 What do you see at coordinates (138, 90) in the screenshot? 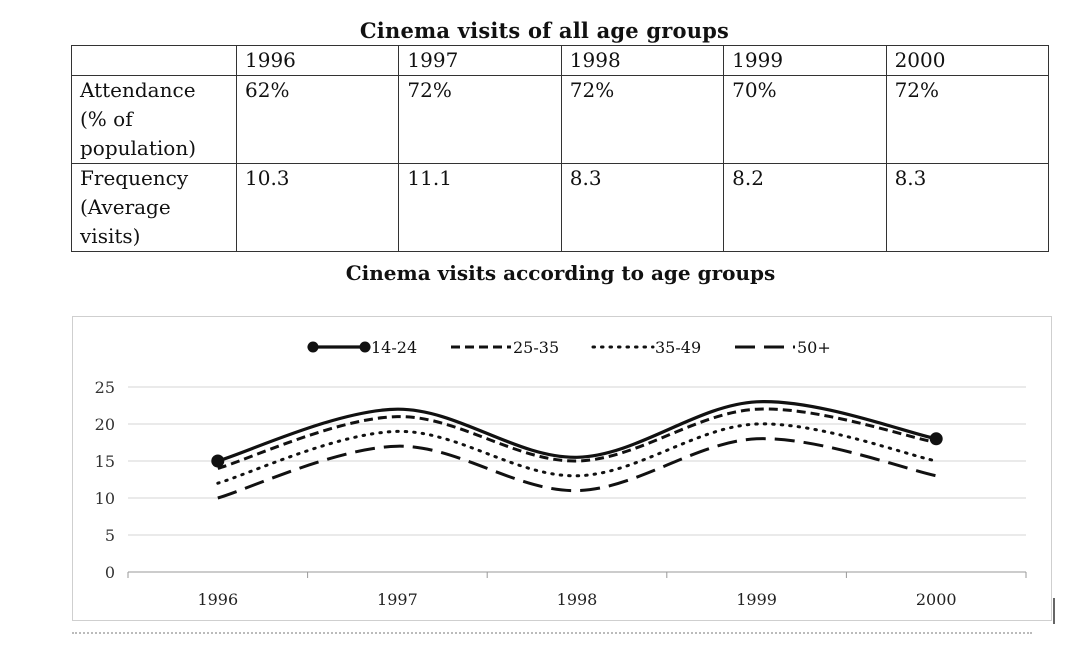
I see `row-label-line: Attendance` at bounding box center [138, 90].